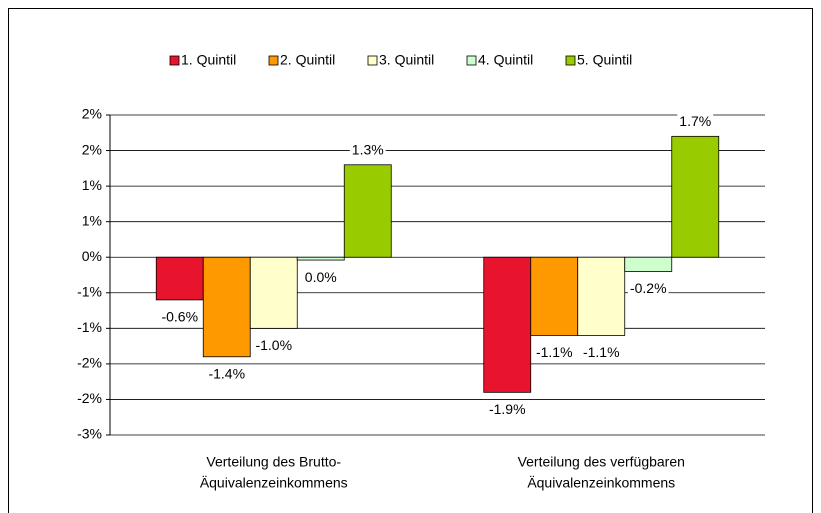 The width and height of the screenshot is (821, 513). I want to click on x-tick-label: Verteilung des Brutto-, so click(273, 462).